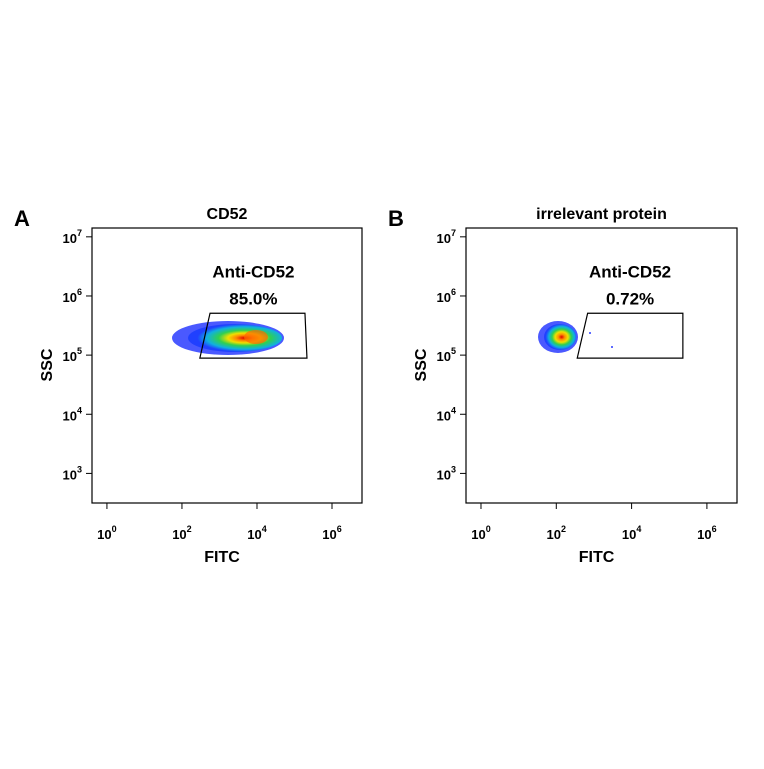 This screenshot has height=769, width=764. I want to click on panel-label: A, so click(22, 218).